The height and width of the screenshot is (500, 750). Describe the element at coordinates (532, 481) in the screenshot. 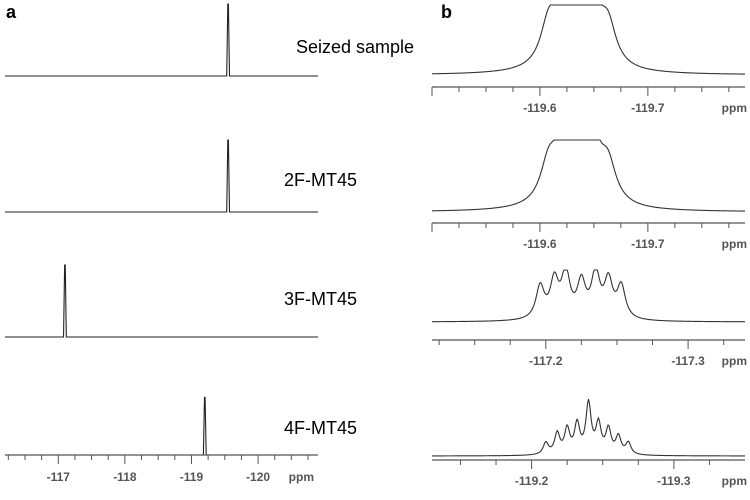

I see `panel-b-tick-label: -119.2` at that location.